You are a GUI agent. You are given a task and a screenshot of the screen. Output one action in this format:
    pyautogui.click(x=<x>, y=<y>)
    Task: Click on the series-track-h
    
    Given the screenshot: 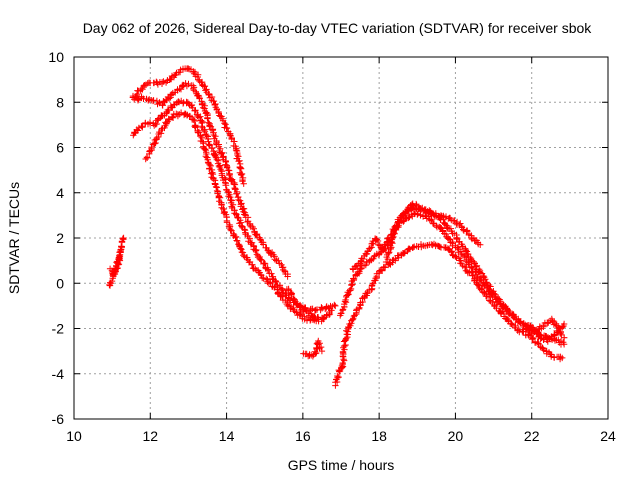 What is the action you would take?
    pyautogui.click(x=313, y=348)
    